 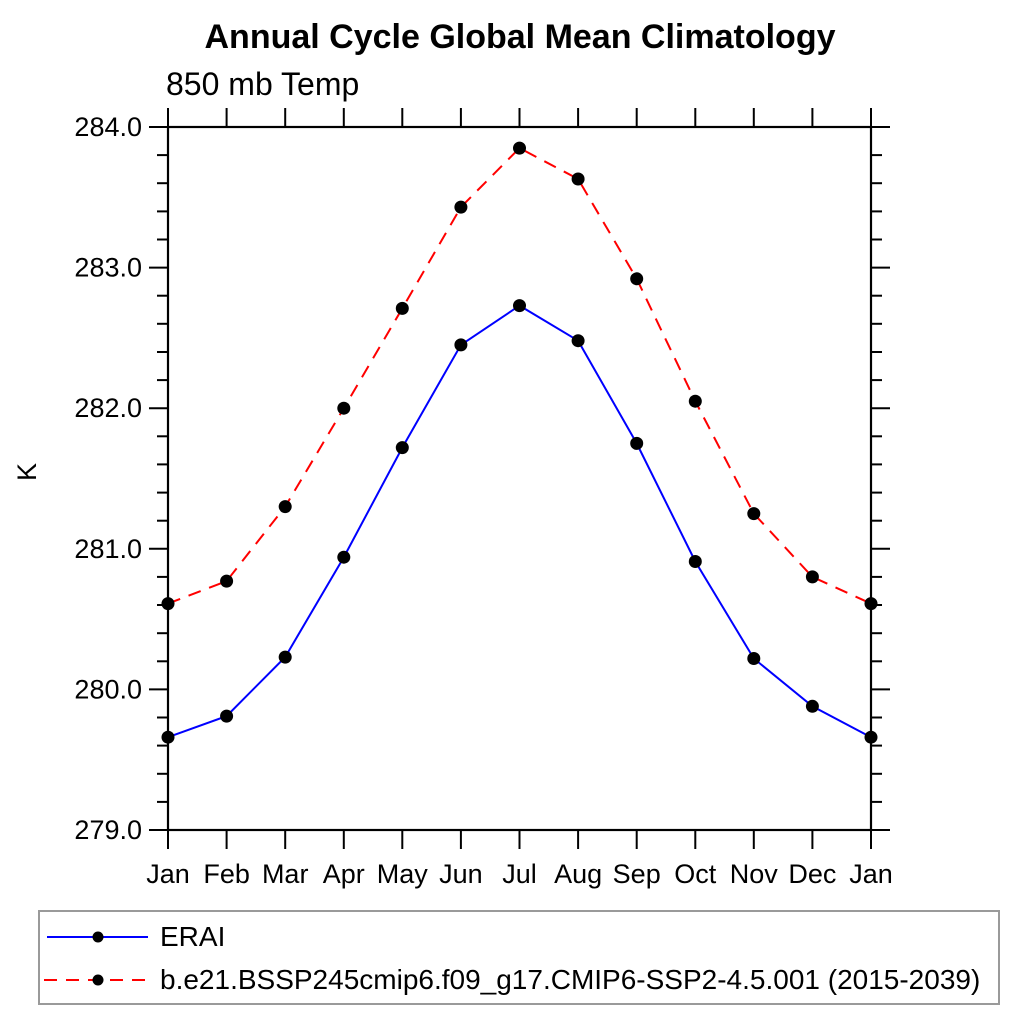 I want to click on y-axis-label: K, so click(x=27, y=472).